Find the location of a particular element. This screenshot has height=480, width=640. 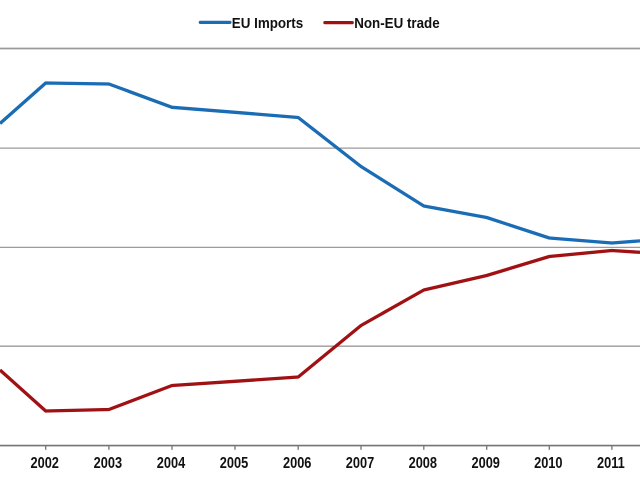

svg-text: 2006 is located at coordinates (297, 464).